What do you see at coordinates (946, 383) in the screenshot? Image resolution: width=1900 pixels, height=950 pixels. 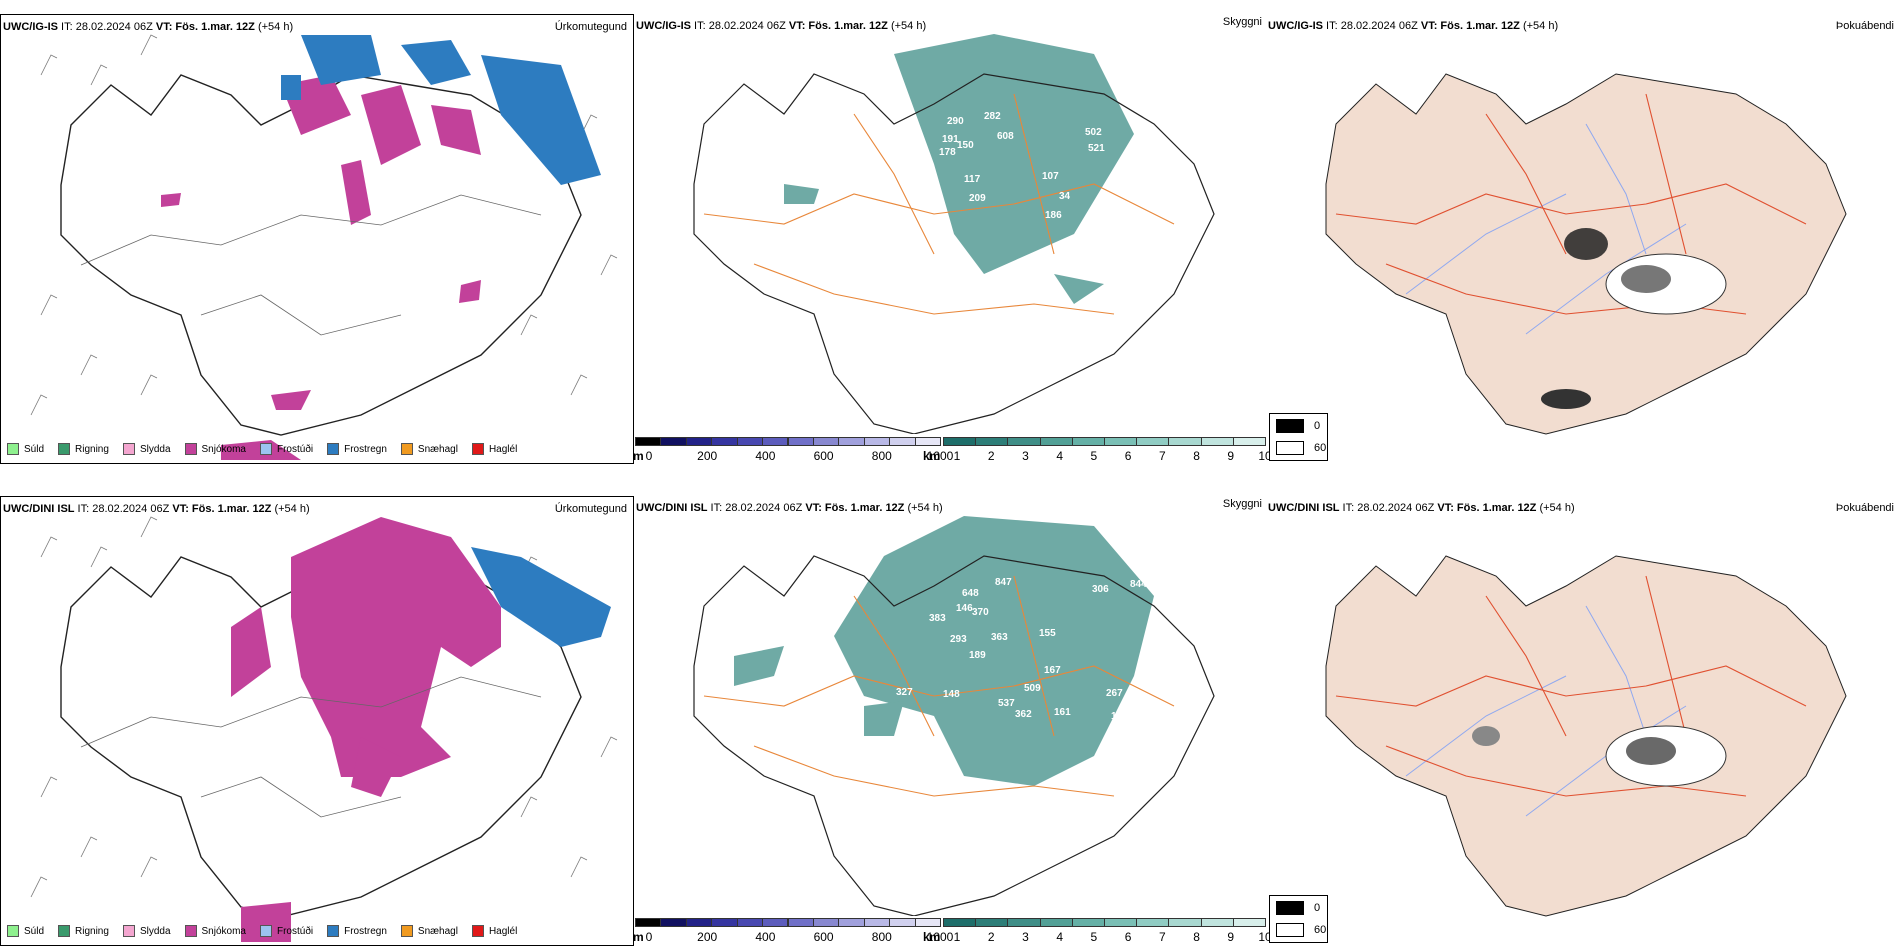 I see `visibility-label: 292` at bounding box center [946, 383].